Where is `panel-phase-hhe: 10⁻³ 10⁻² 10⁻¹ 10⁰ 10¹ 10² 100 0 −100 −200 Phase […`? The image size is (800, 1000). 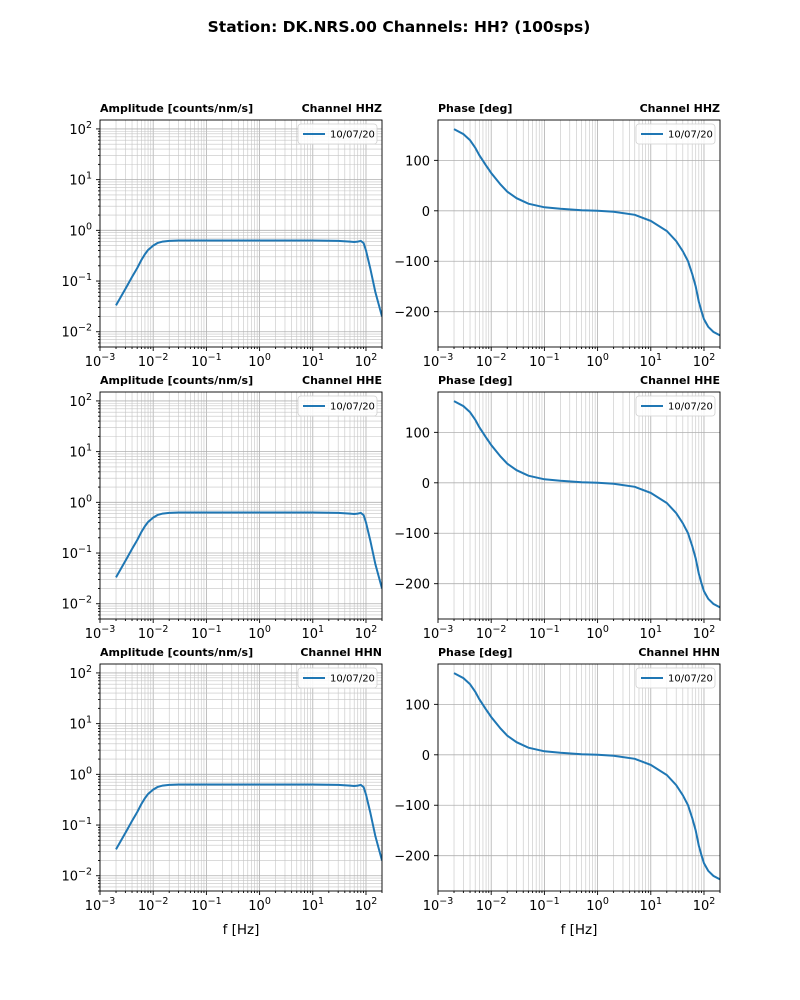
panel-phase-hhe: 10⁻³ 10⁻² 10⁻¹ 10⁰ 10¹ 10² 100 0 −100 −200 Phase [… is located at coordinates (557, 508).